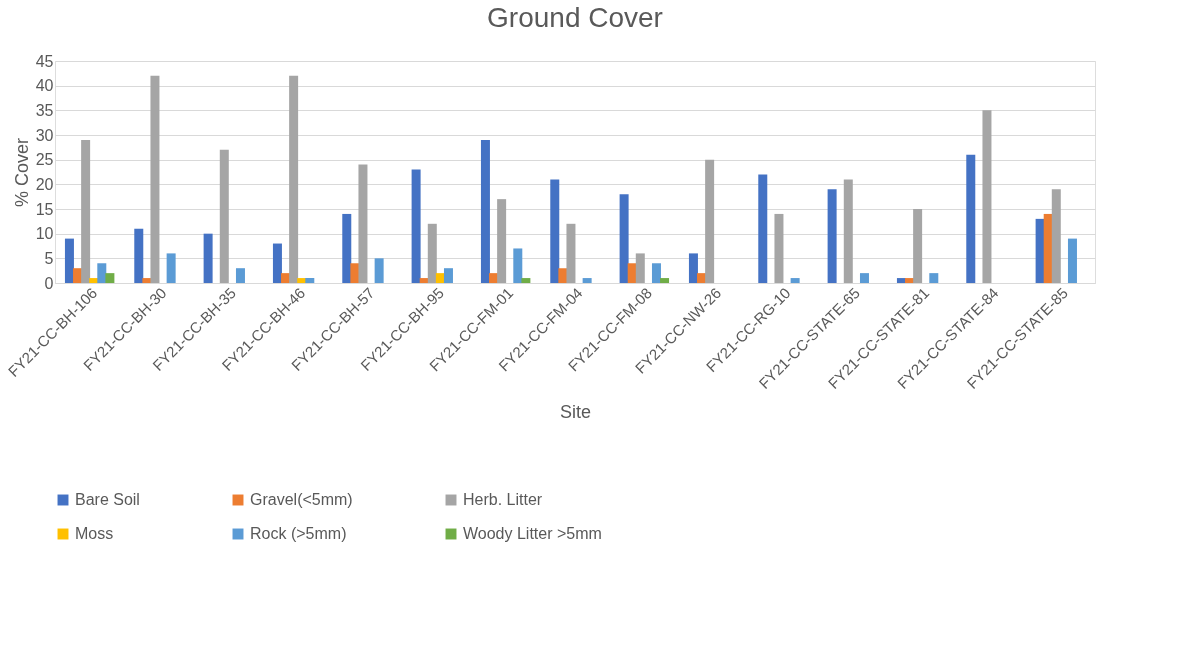  What do you see at coordinates (301, 499) in the screenshot?
I see `legend-label: Gravel(<5mm)` at bounding box center [301, 499].